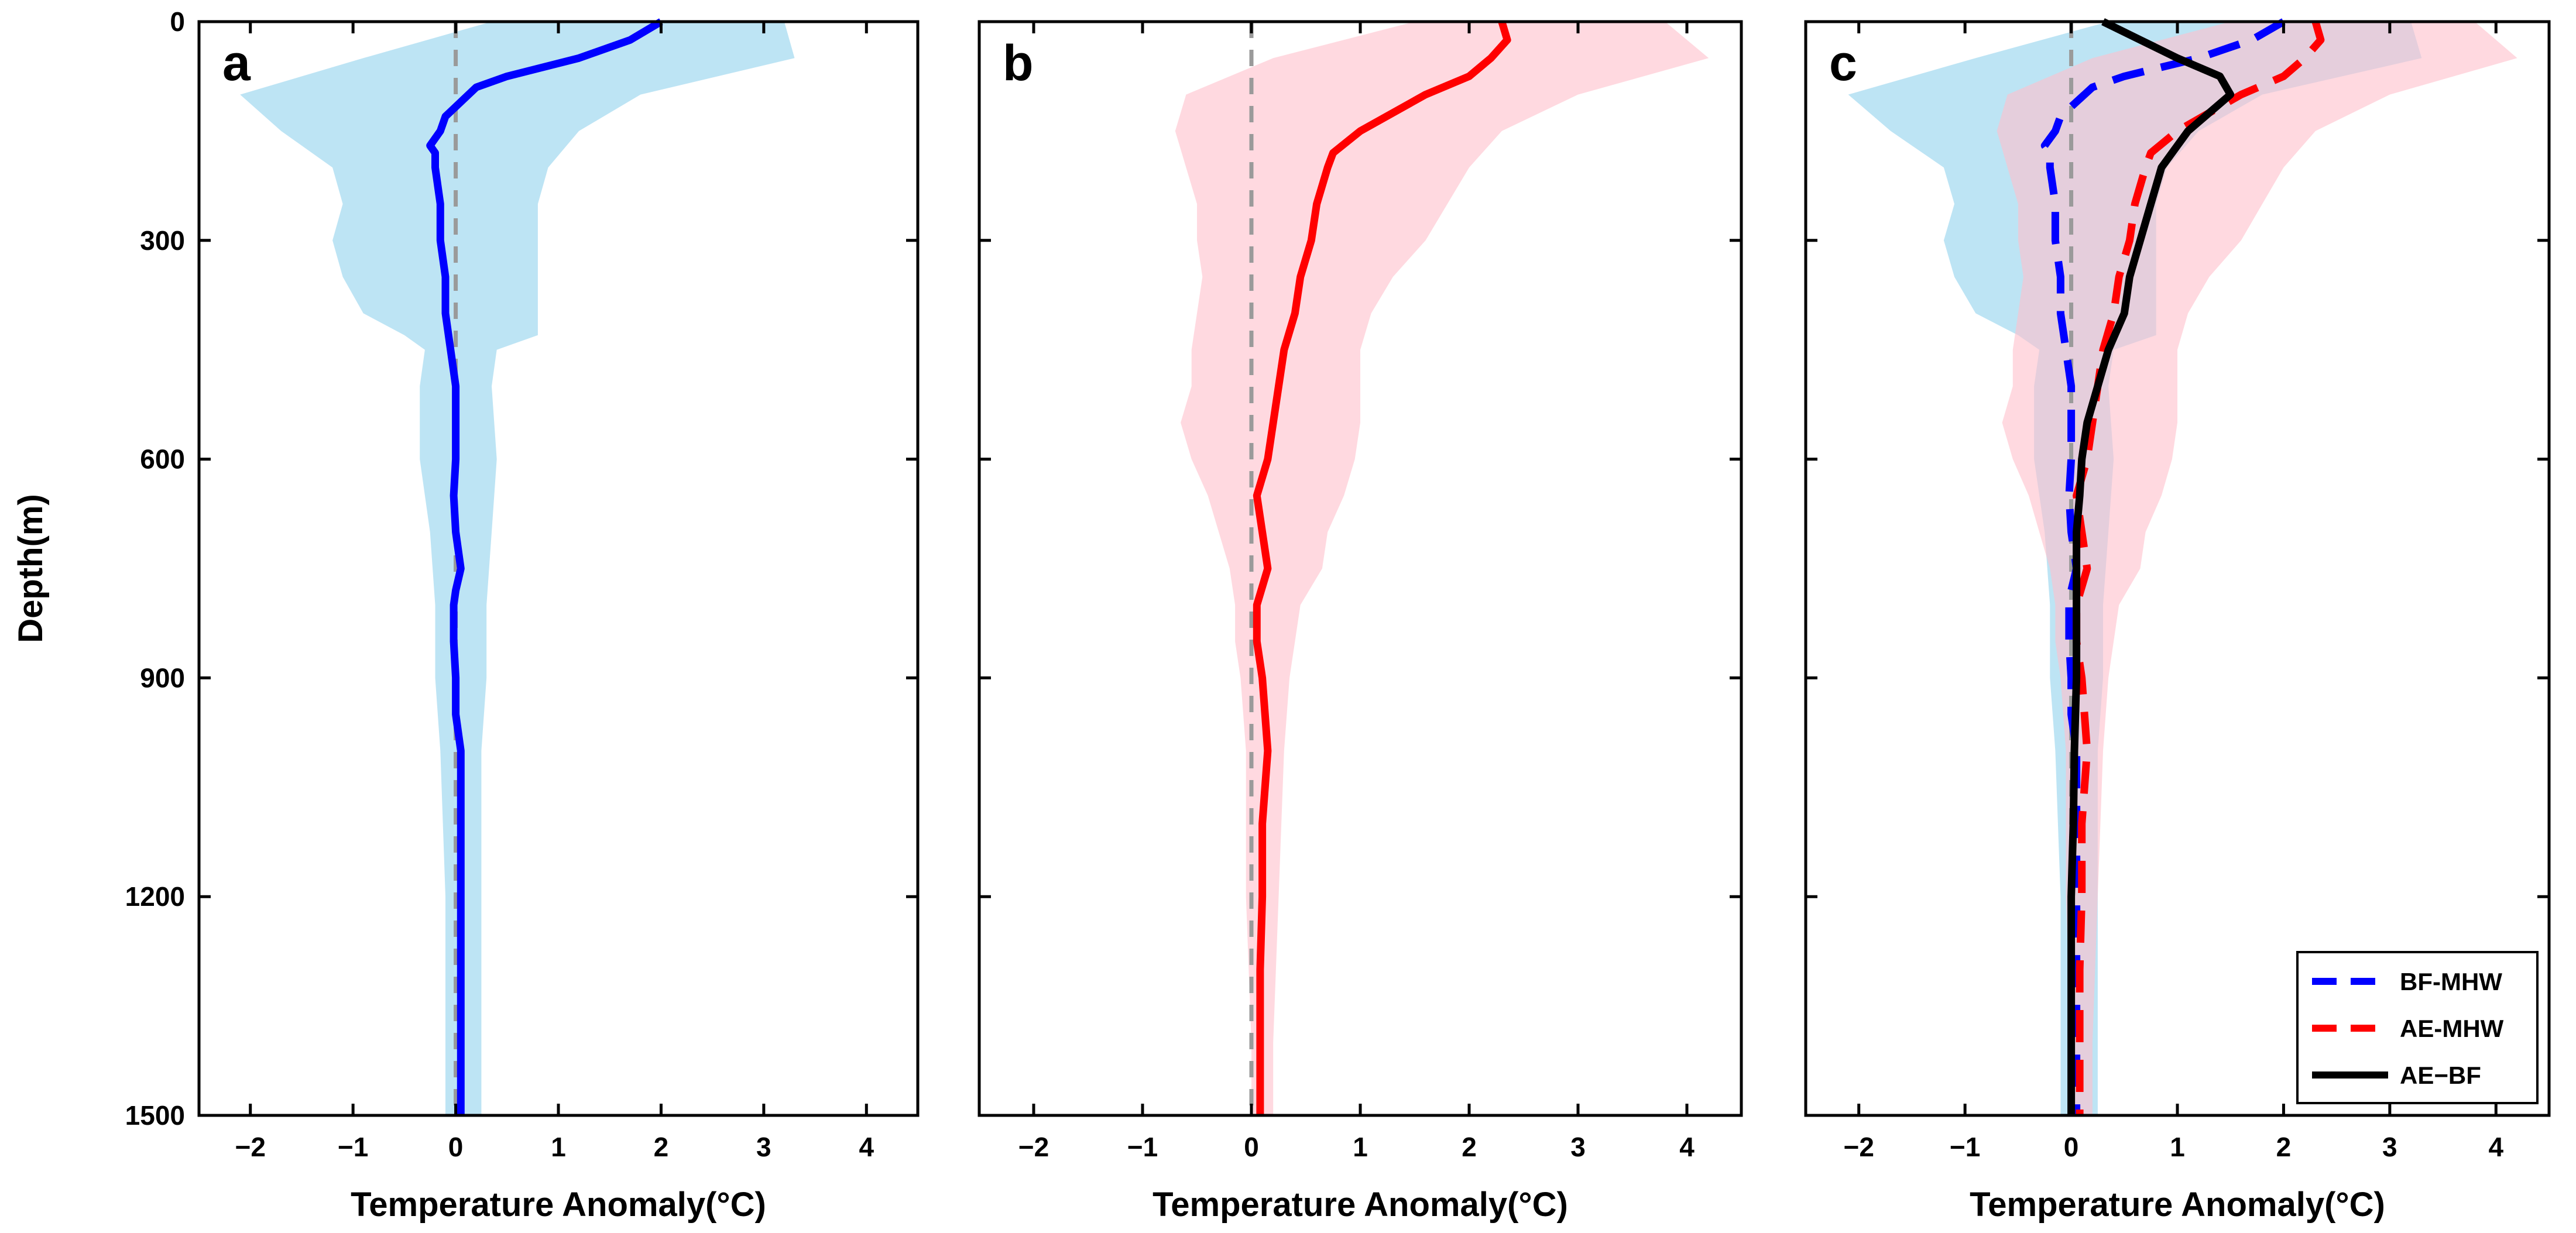  Describe the element at coordinates (2452, 1028) in the screenshot. I see `legend-label: AE-MHW` at that location.